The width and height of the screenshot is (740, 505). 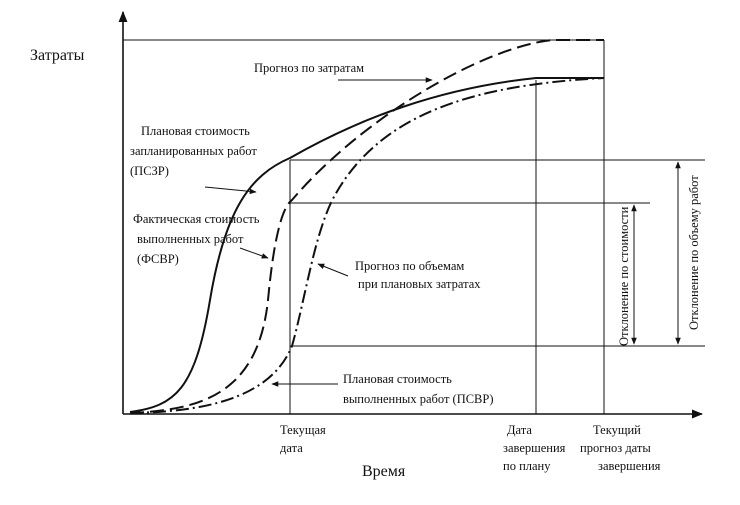 I want to click on forecast-completion-label-line-2: прогноз даты, so click(x=615, y=448).